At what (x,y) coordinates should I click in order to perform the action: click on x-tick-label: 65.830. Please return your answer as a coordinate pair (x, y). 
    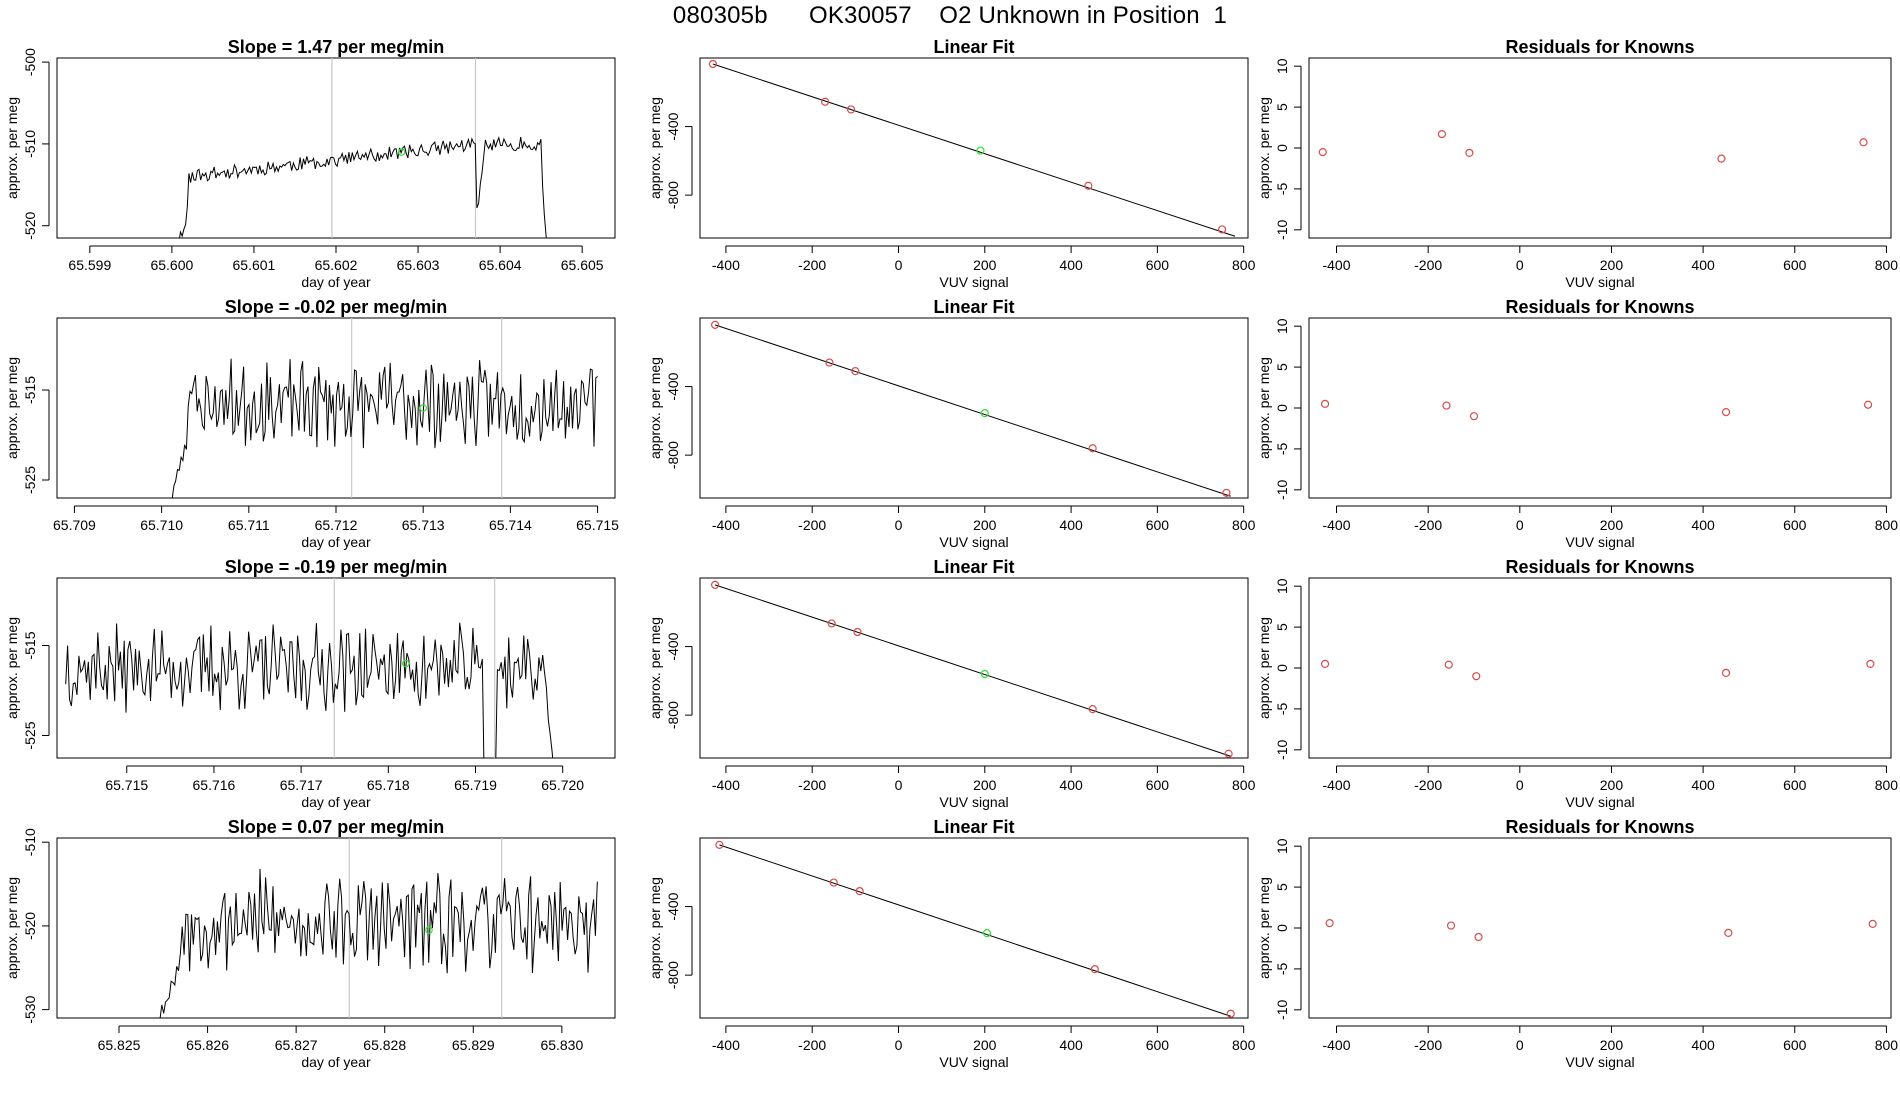
    Looking at the image, I should click on (561, 1045).